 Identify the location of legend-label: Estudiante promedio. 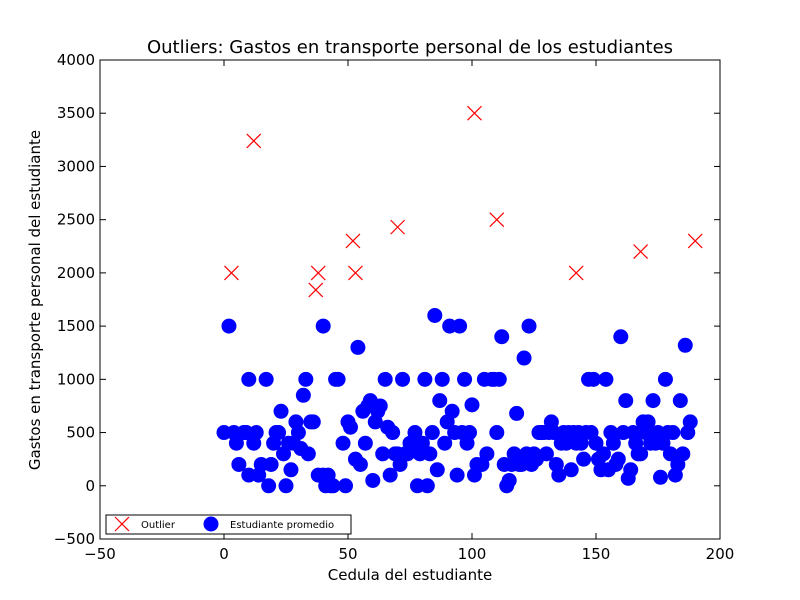
(282, 525).